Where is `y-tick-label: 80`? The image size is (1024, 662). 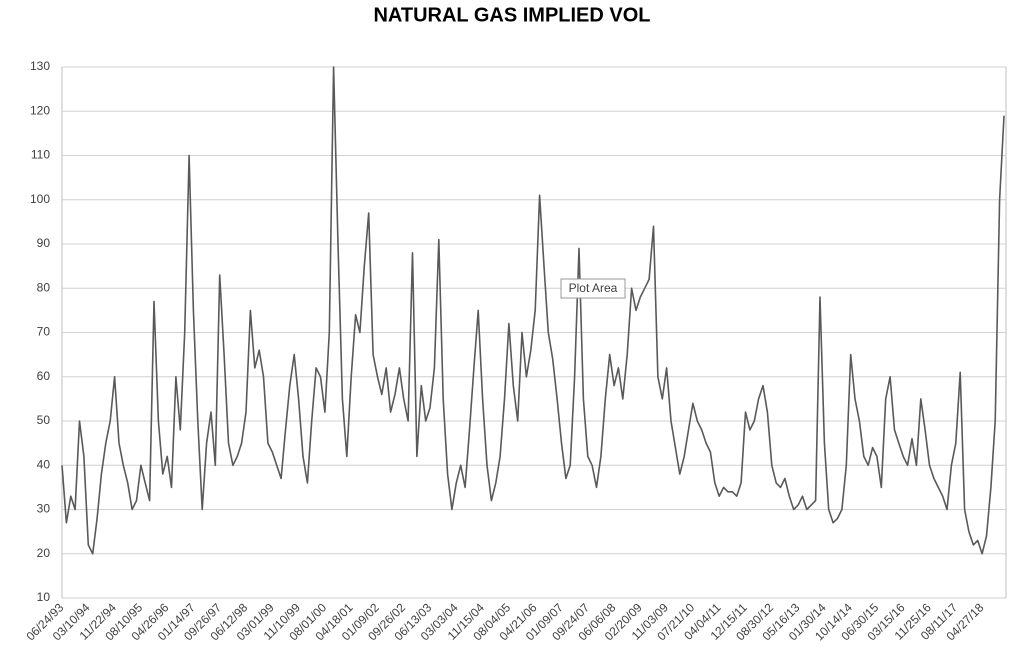 y-tick-label: 80 is located at coordinates (44, 287).